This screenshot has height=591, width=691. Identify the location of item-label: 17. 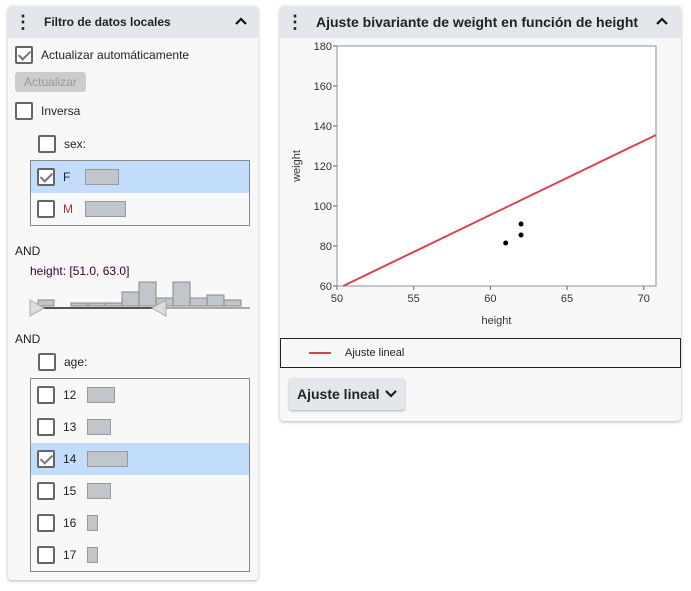
(70, 555).